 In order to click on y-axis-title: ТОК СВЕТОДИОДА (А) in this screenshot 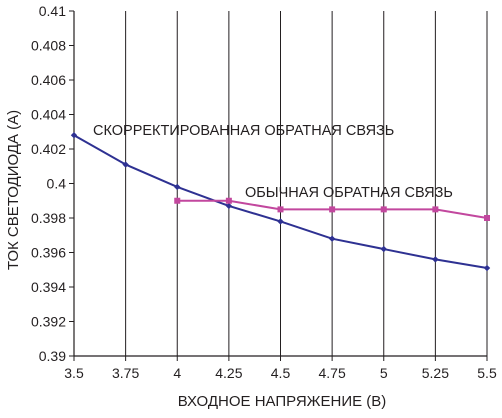, I will do `click(13, 190)`.